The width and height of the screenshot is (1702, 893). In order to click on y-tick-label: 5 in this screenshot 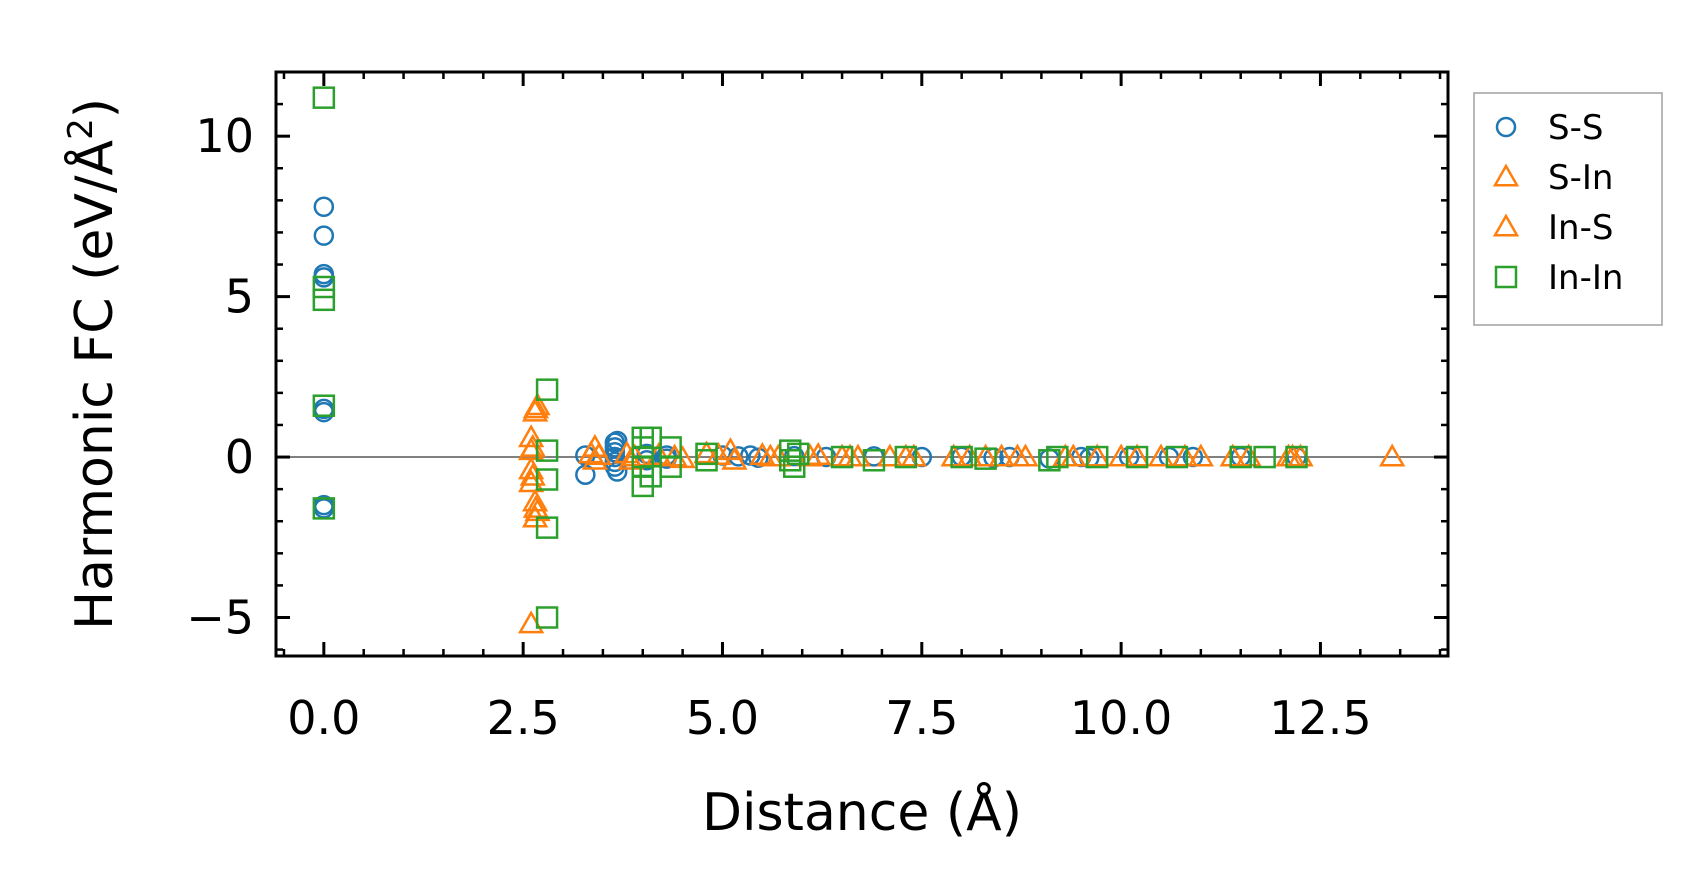, I will do `click(239, 297)`.